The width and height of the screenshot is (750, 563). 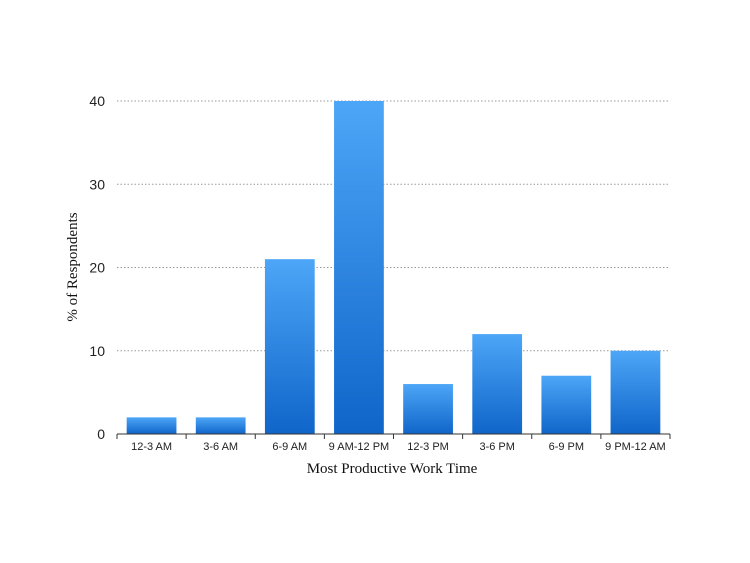 I want to click on y-axis-ticks: 0 10 20 30 40, so click(x=97, y=267).